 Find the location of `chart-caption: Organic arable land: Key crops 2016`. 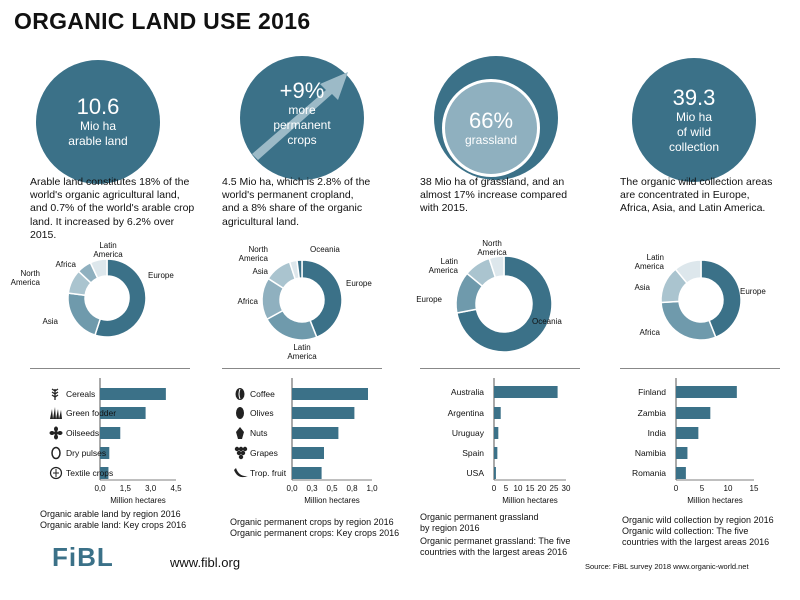

chart-caption: Organic arable land: Key crops 2016 is located at coordinates (113, 525).